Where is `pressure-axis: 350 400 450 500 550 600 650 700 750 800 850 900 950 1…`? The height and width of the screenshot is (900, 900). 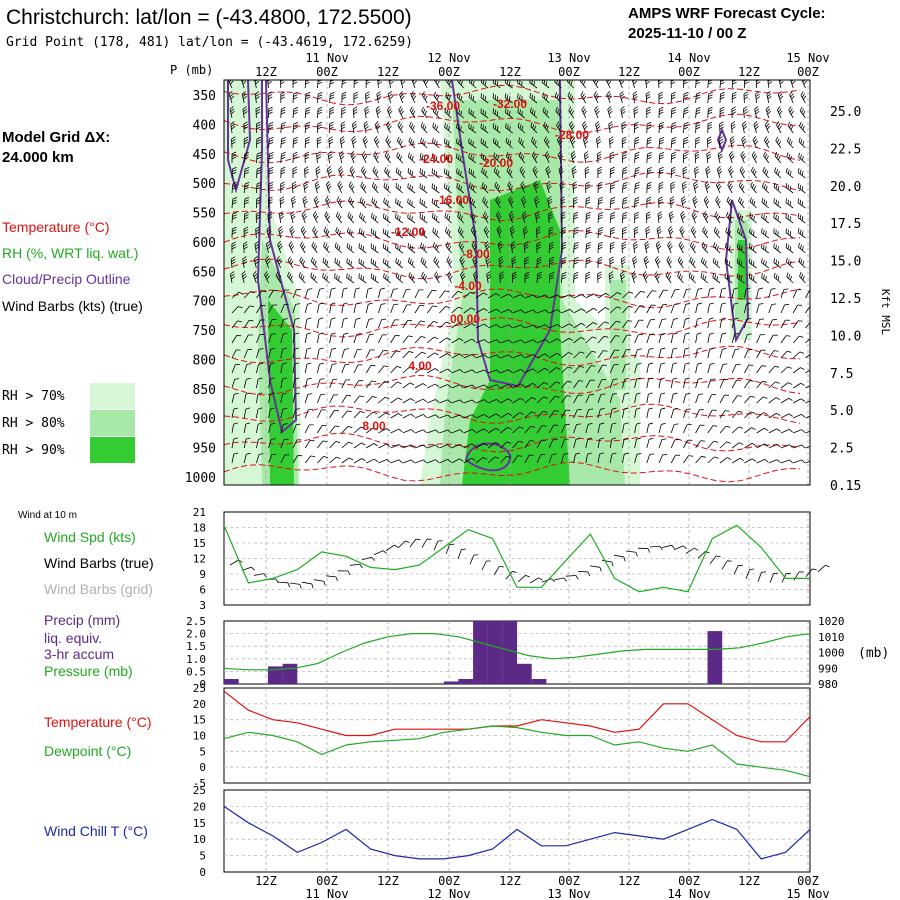
pressure-axis: 350 400 450 500 550 600 650 700 750 800 850 900 950 1… is located at coordinates (200, 287).